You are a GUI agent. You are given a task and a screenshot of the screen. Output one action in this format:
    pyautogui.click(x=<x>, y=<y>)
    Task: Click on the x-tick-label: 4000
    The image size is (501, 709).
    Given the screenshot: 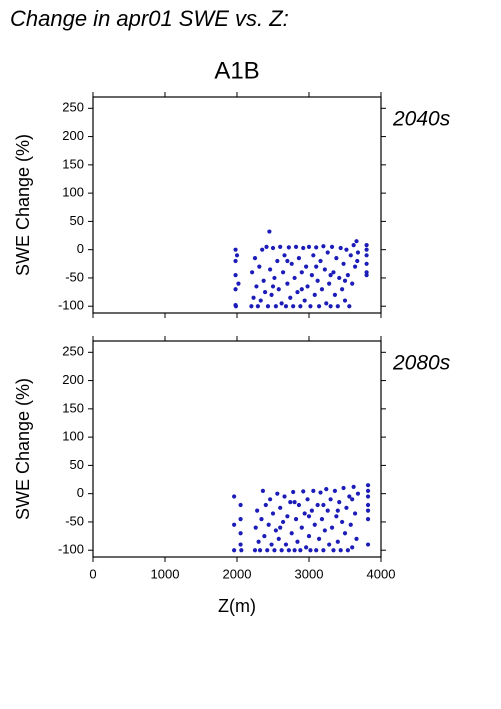 What is the action you would take?
    pyautogui.click(x=381, y=573)
    